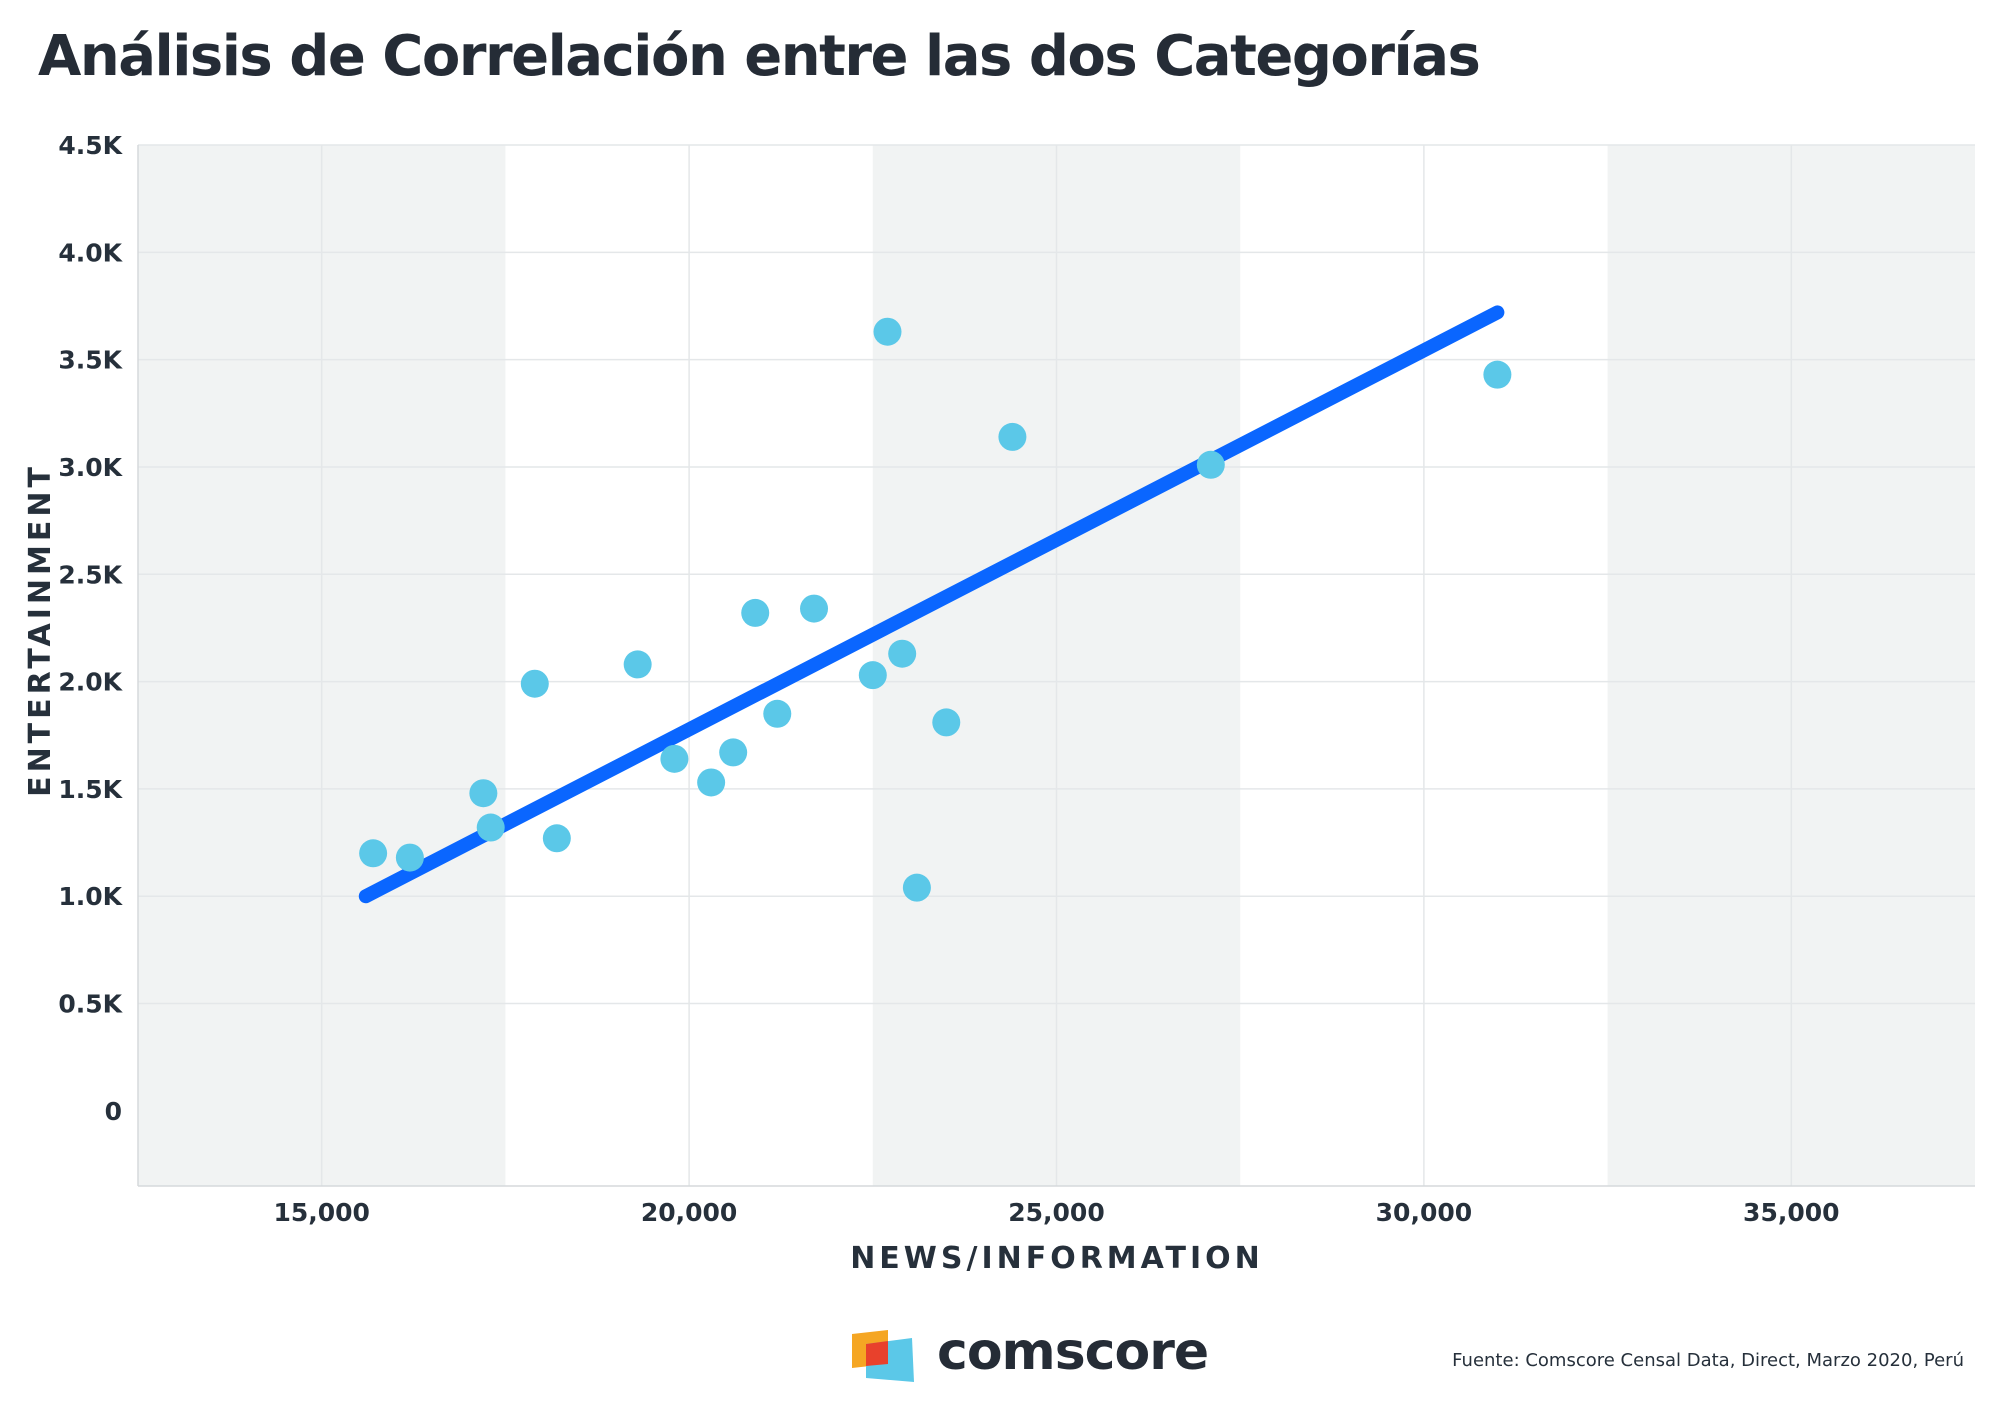  What do you see at coordinates (1424, 1212) in the screenshot?
I see `x-tick-label: 30,000` at bounding box center [1424, 1212].